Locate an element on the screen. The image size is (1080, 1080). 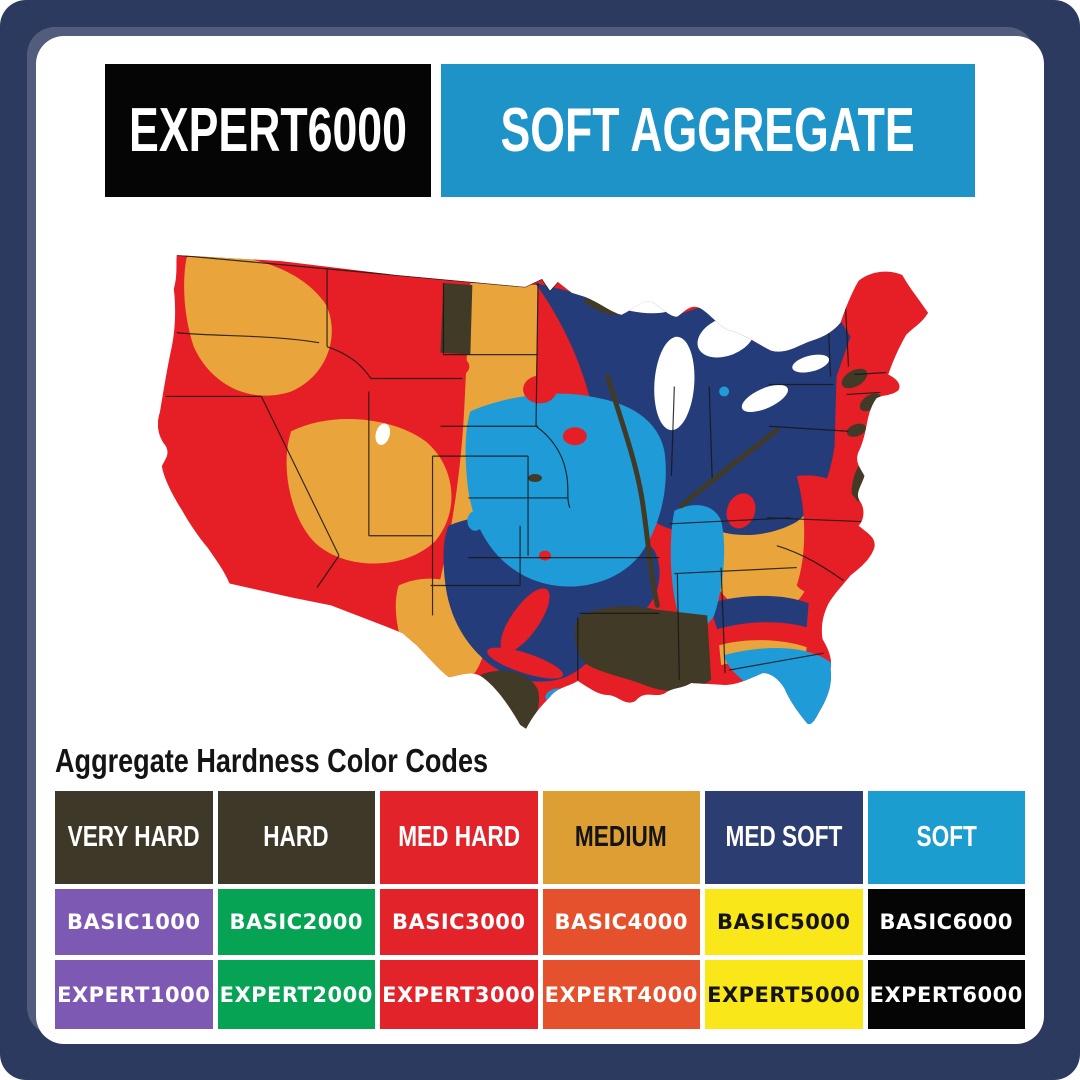
legend-header-hard: HARD is located at coordinates (296, 837).